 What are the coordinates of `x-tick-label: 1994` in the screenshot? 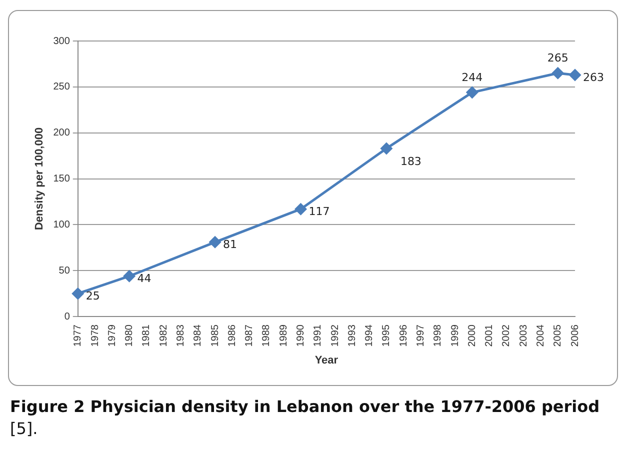 It's located at (370, 335).